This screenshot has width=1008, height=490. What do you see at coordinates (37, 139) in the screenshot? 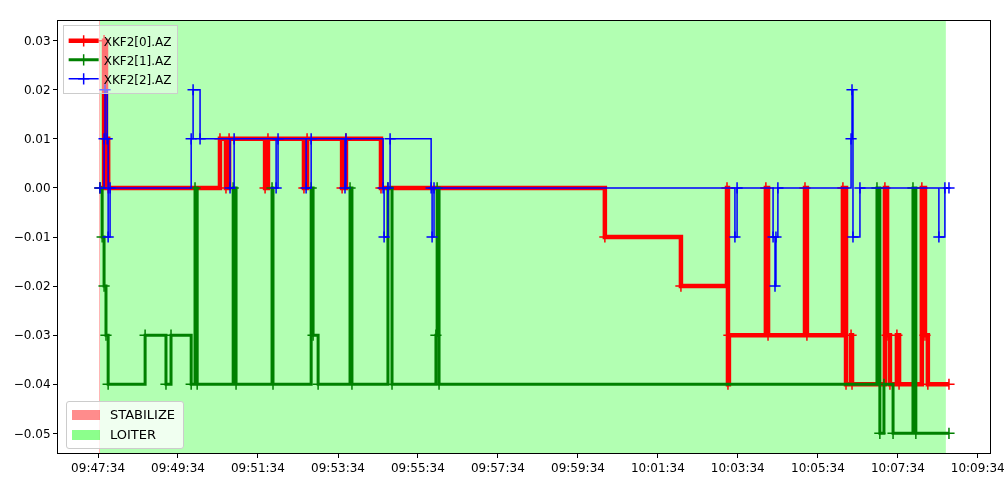
I see `y-tick-label: 0.01` at bounding box center [37, 139].